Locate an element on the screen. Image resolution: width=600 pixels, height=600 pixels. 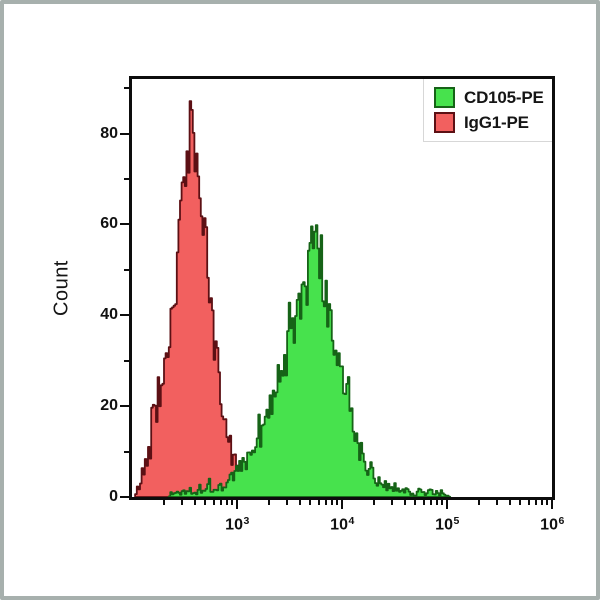
y-tick-label: 60 is located at coordinates (109, 224).